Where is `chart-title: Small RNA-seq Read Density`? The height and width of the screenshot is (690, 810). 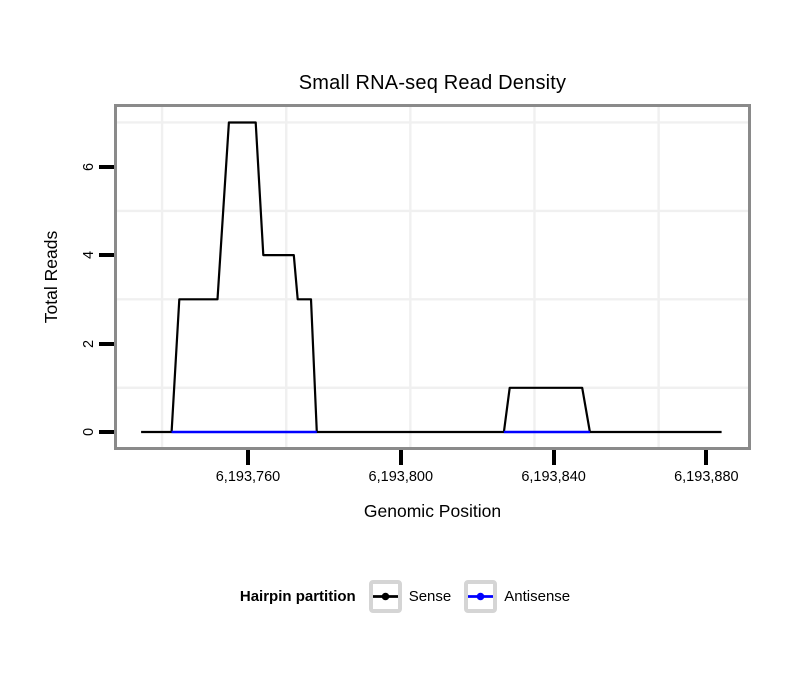 chart-title: Small RNA-seq Read Density is located at coordinates (432, 83).